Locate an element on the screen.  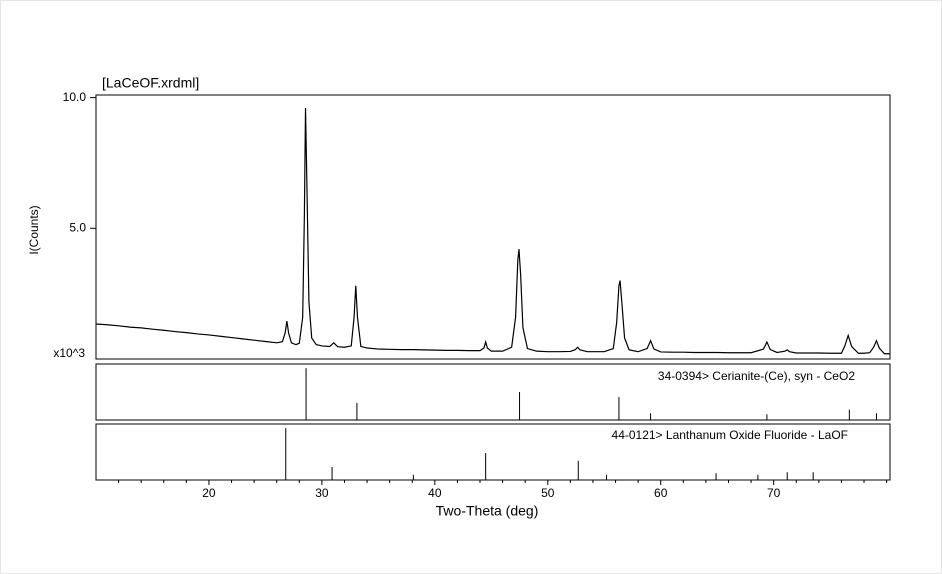
y-axis-label: I(Counts) is located at coordinates (34, 229).